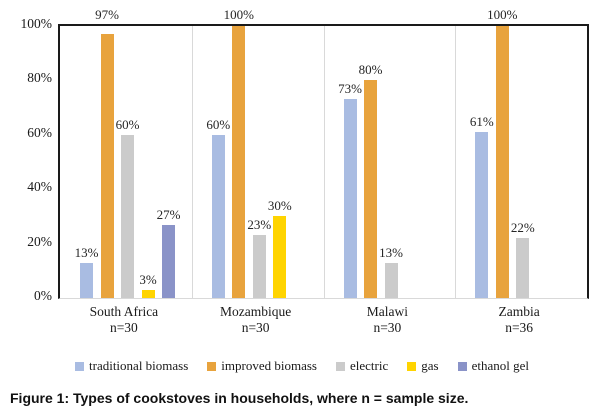  I want to click on x-axis-category: Malawi n=30, so click(388, 320).